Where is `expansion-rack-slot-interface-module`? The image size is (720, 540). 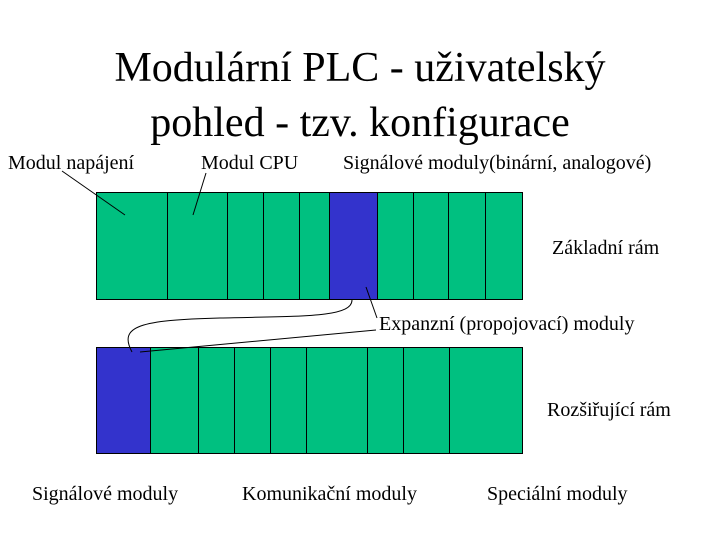
expansion-rack-slot-interface-module is located at coordinates (124, 400).